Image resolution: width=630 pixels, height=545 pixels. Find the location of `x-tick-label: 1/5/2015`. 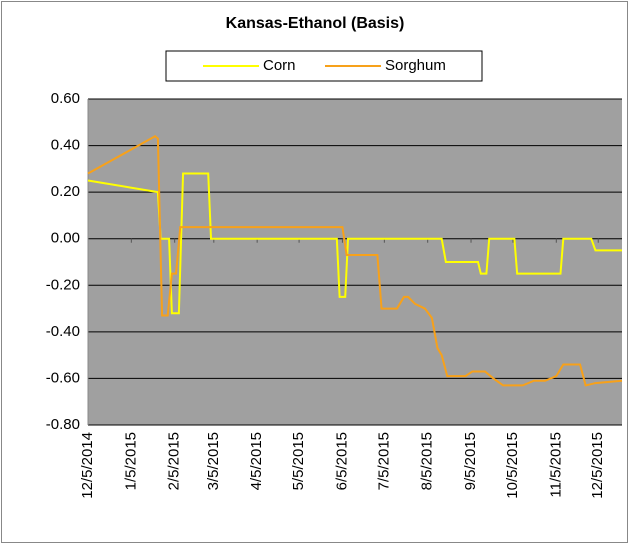

x-tick-label: 1/5/2015 is located at coordinates (130, 461).